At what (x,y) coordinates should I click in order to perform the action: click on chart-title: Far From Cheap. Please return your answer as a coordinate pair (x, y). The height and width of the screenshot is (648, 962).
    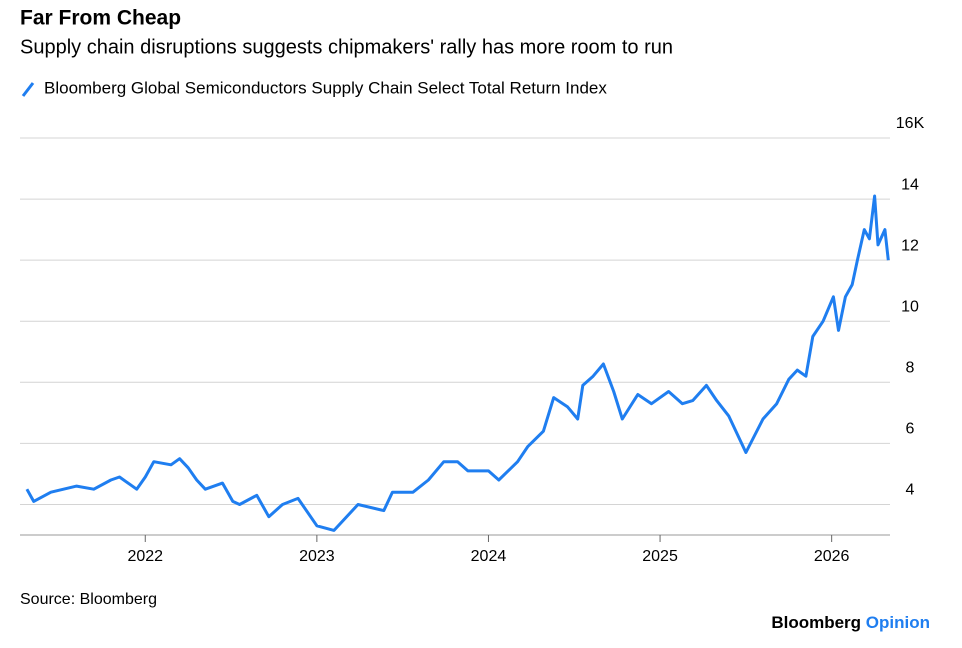
    Looking at the image, I should click on (100, 18).